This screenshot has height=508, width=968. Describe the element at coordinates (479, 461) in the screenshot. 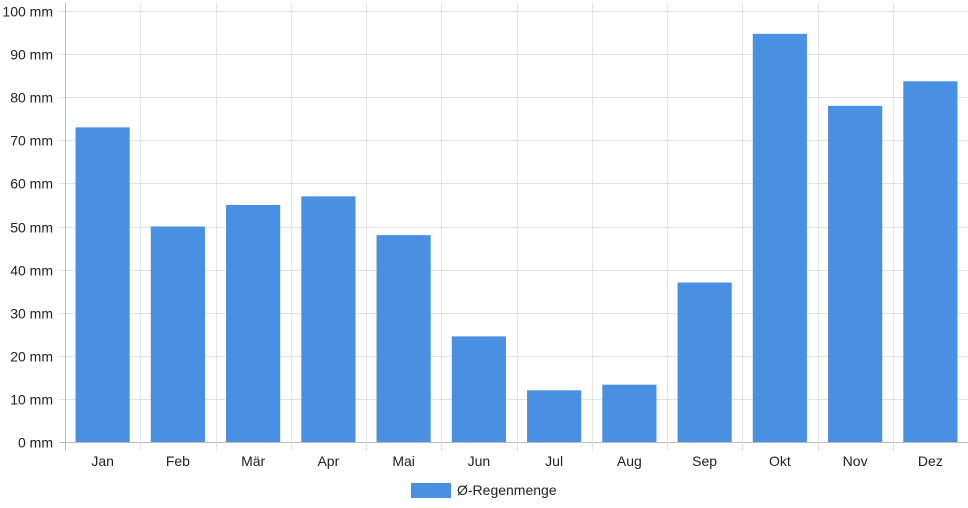

I see `x-tick-label: Jun` at that location.